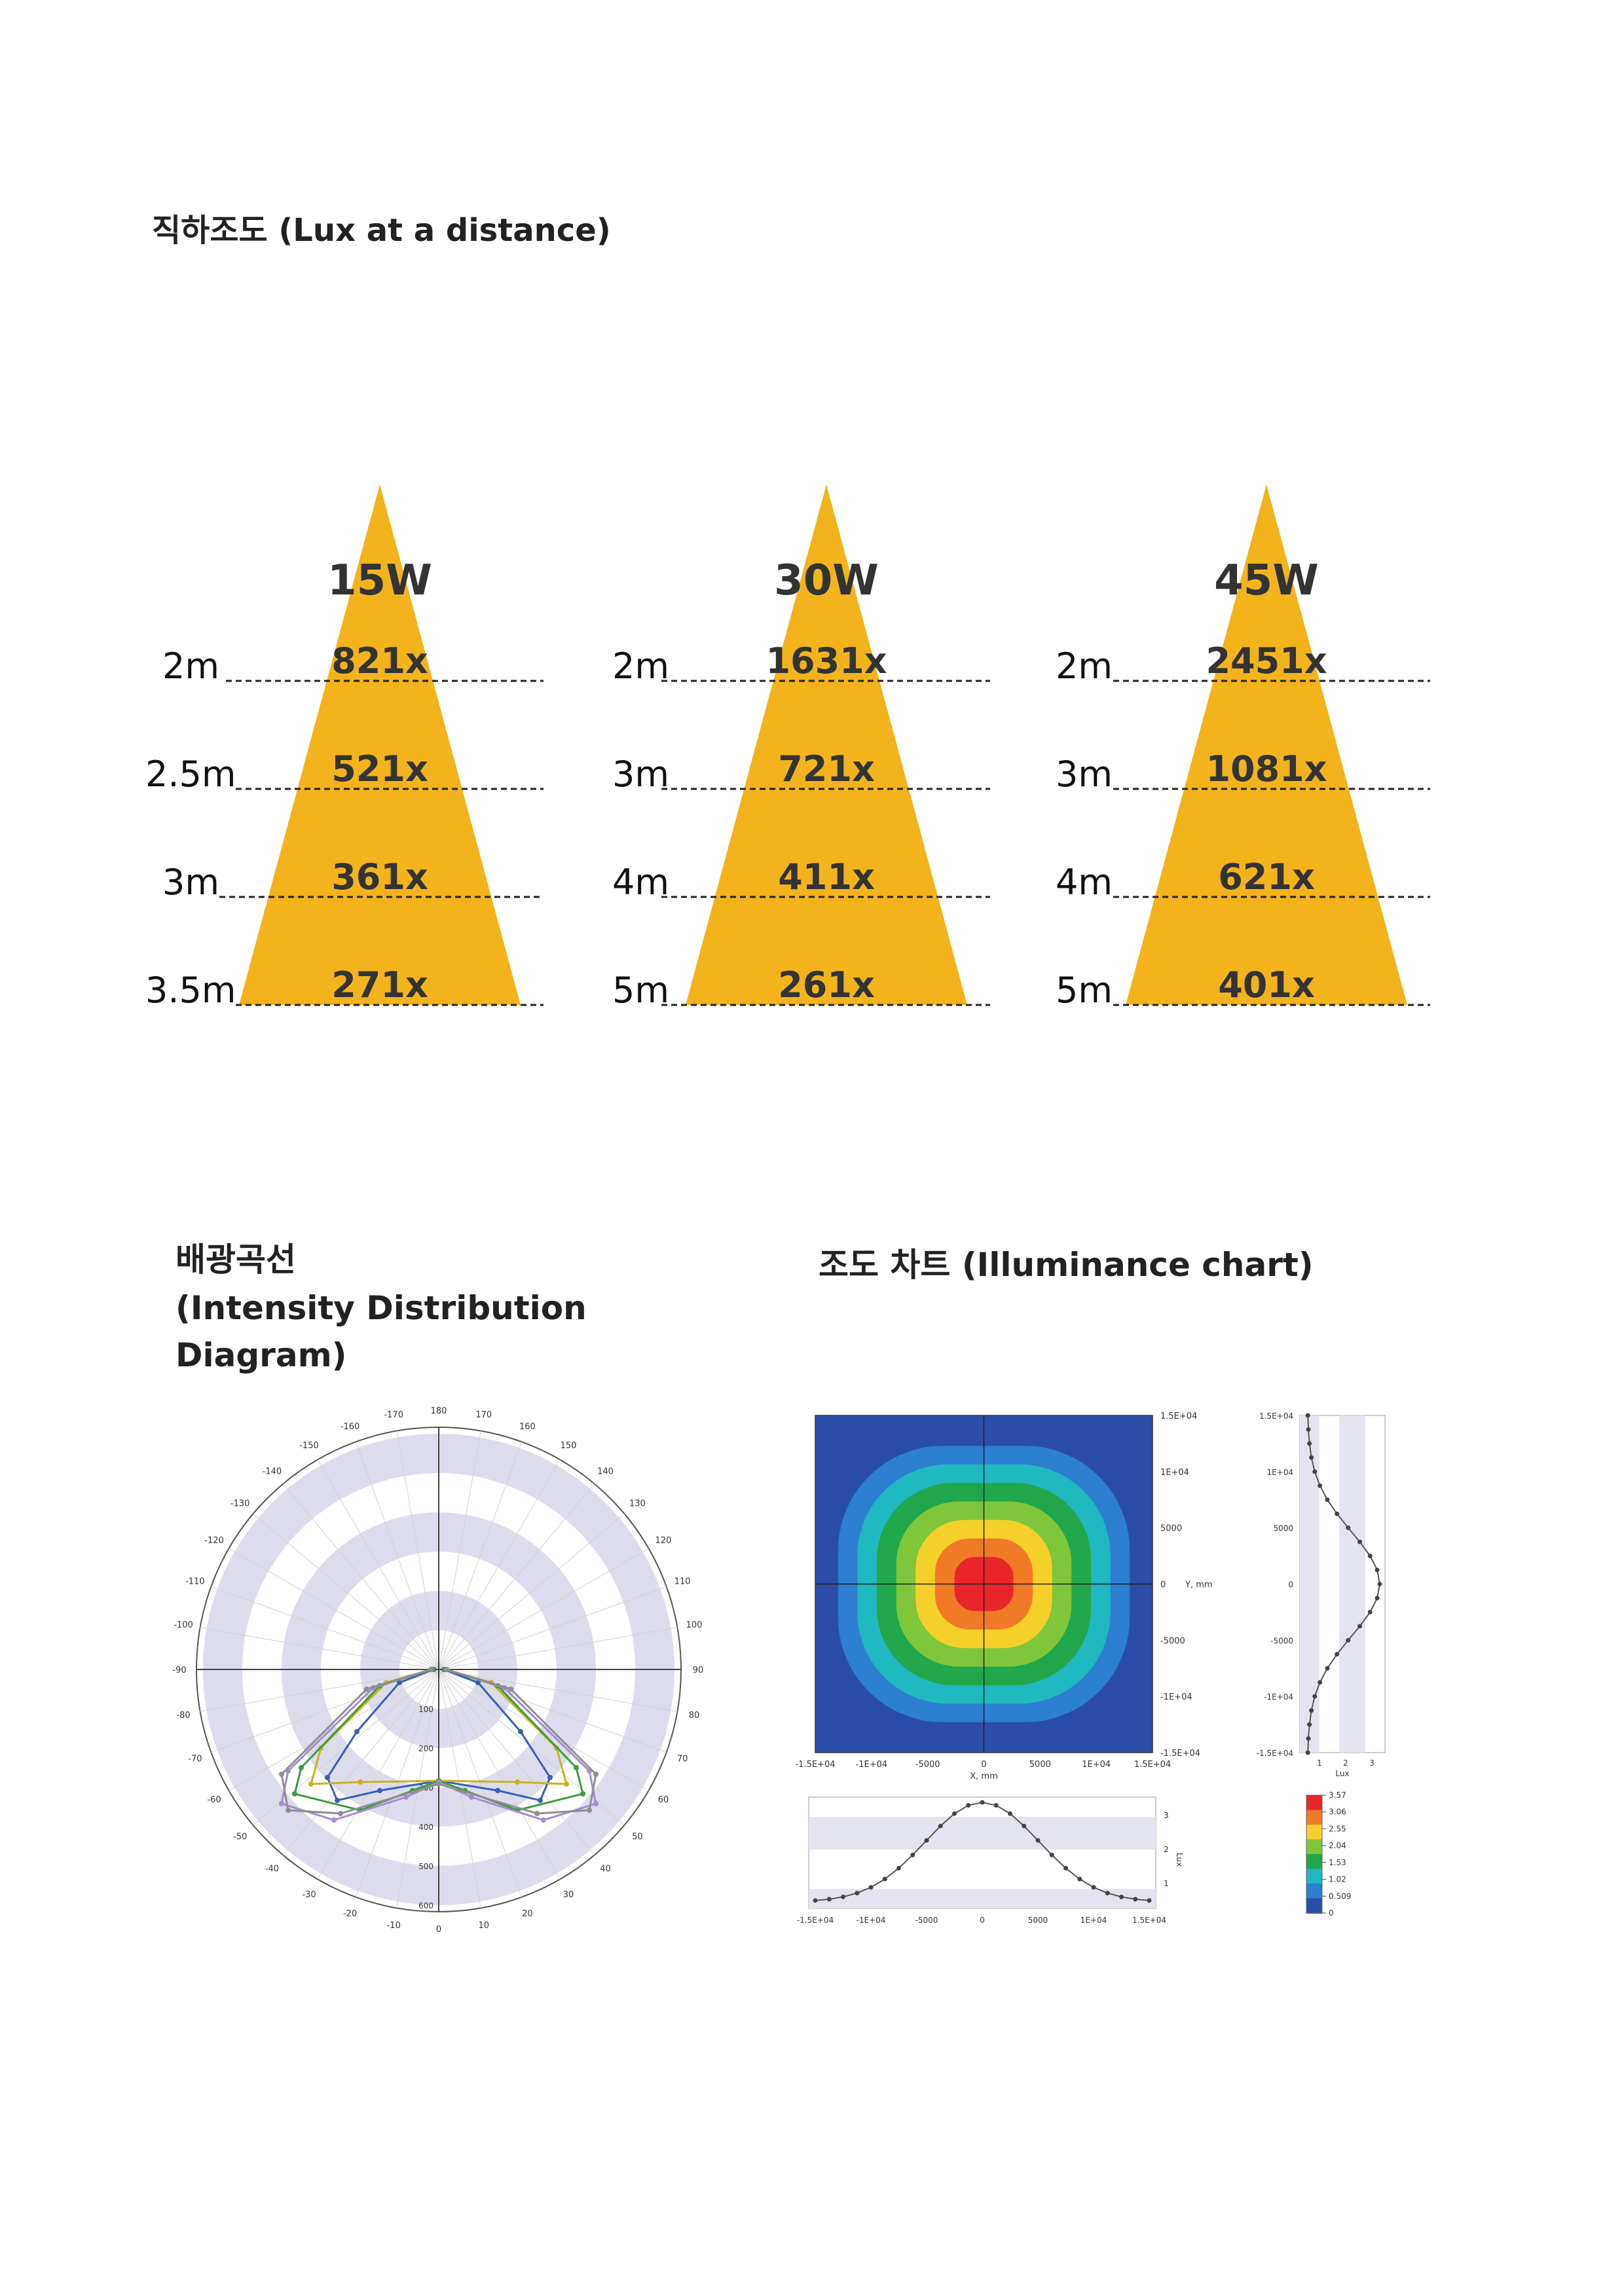 This screenshot has width=1624, height=2296. What do you see at coordinates (1179, 1860) in the screenshot?
I see `bottom-axis-label: Lux` at bounding box center [1179, 1860].